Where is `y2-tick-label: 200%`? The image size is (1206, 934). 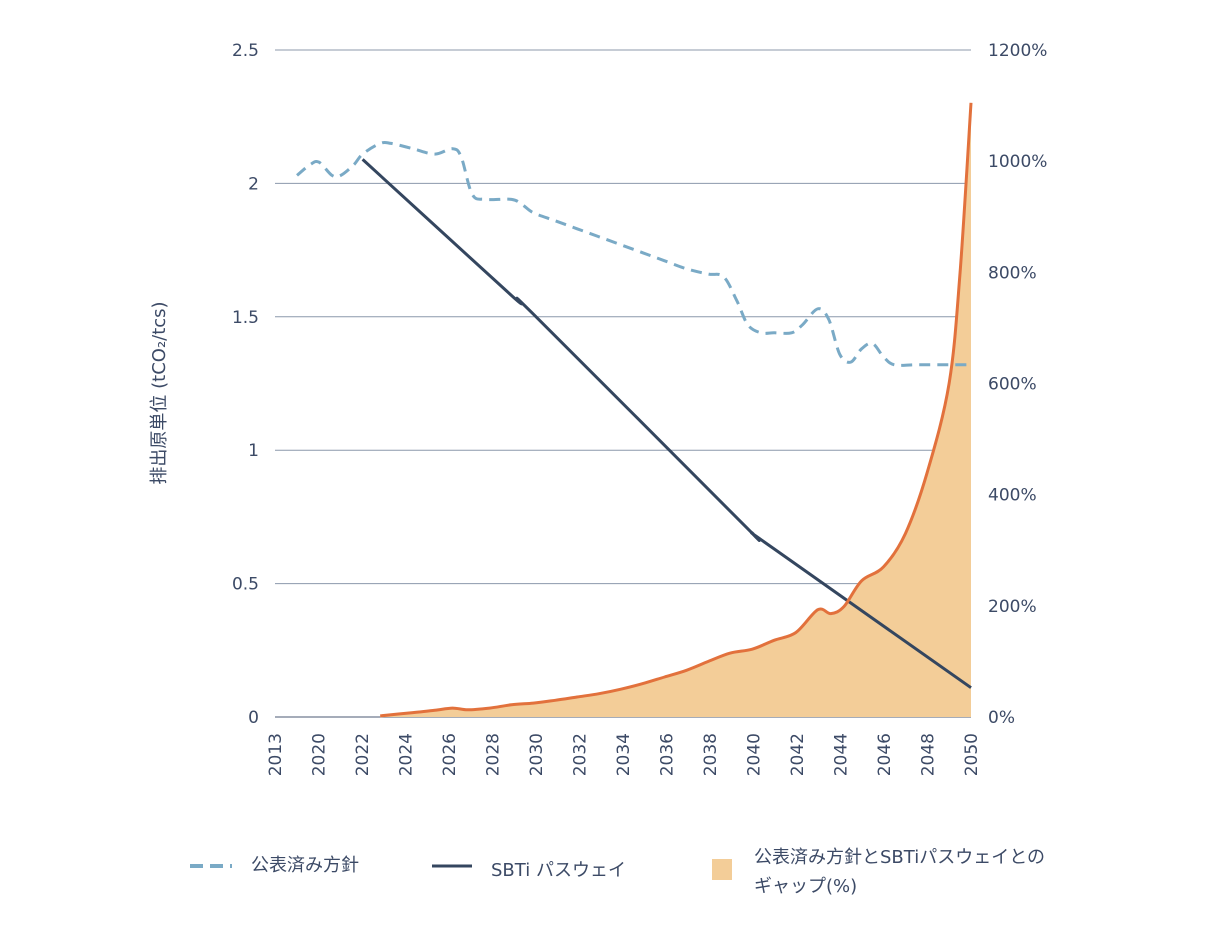
y2-tick-label: 200% is located at coordinates (1012, 607).